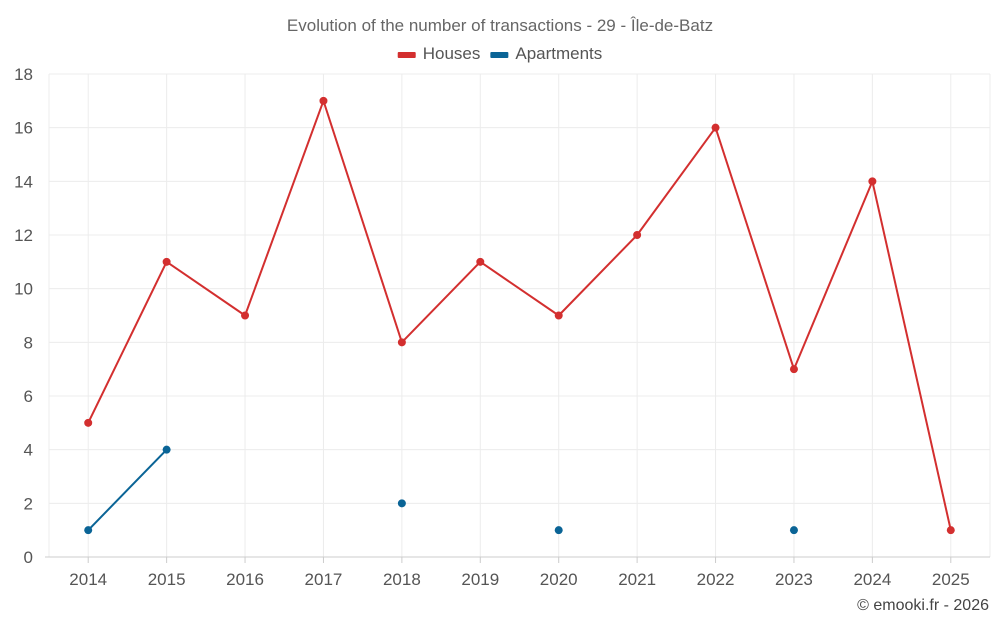 Image resolution: width=1000 pixels, height=625 pixels. Describe the element at coordinates (28, 557) in the screenshot. I see `y-tick-label: 0` at that location.